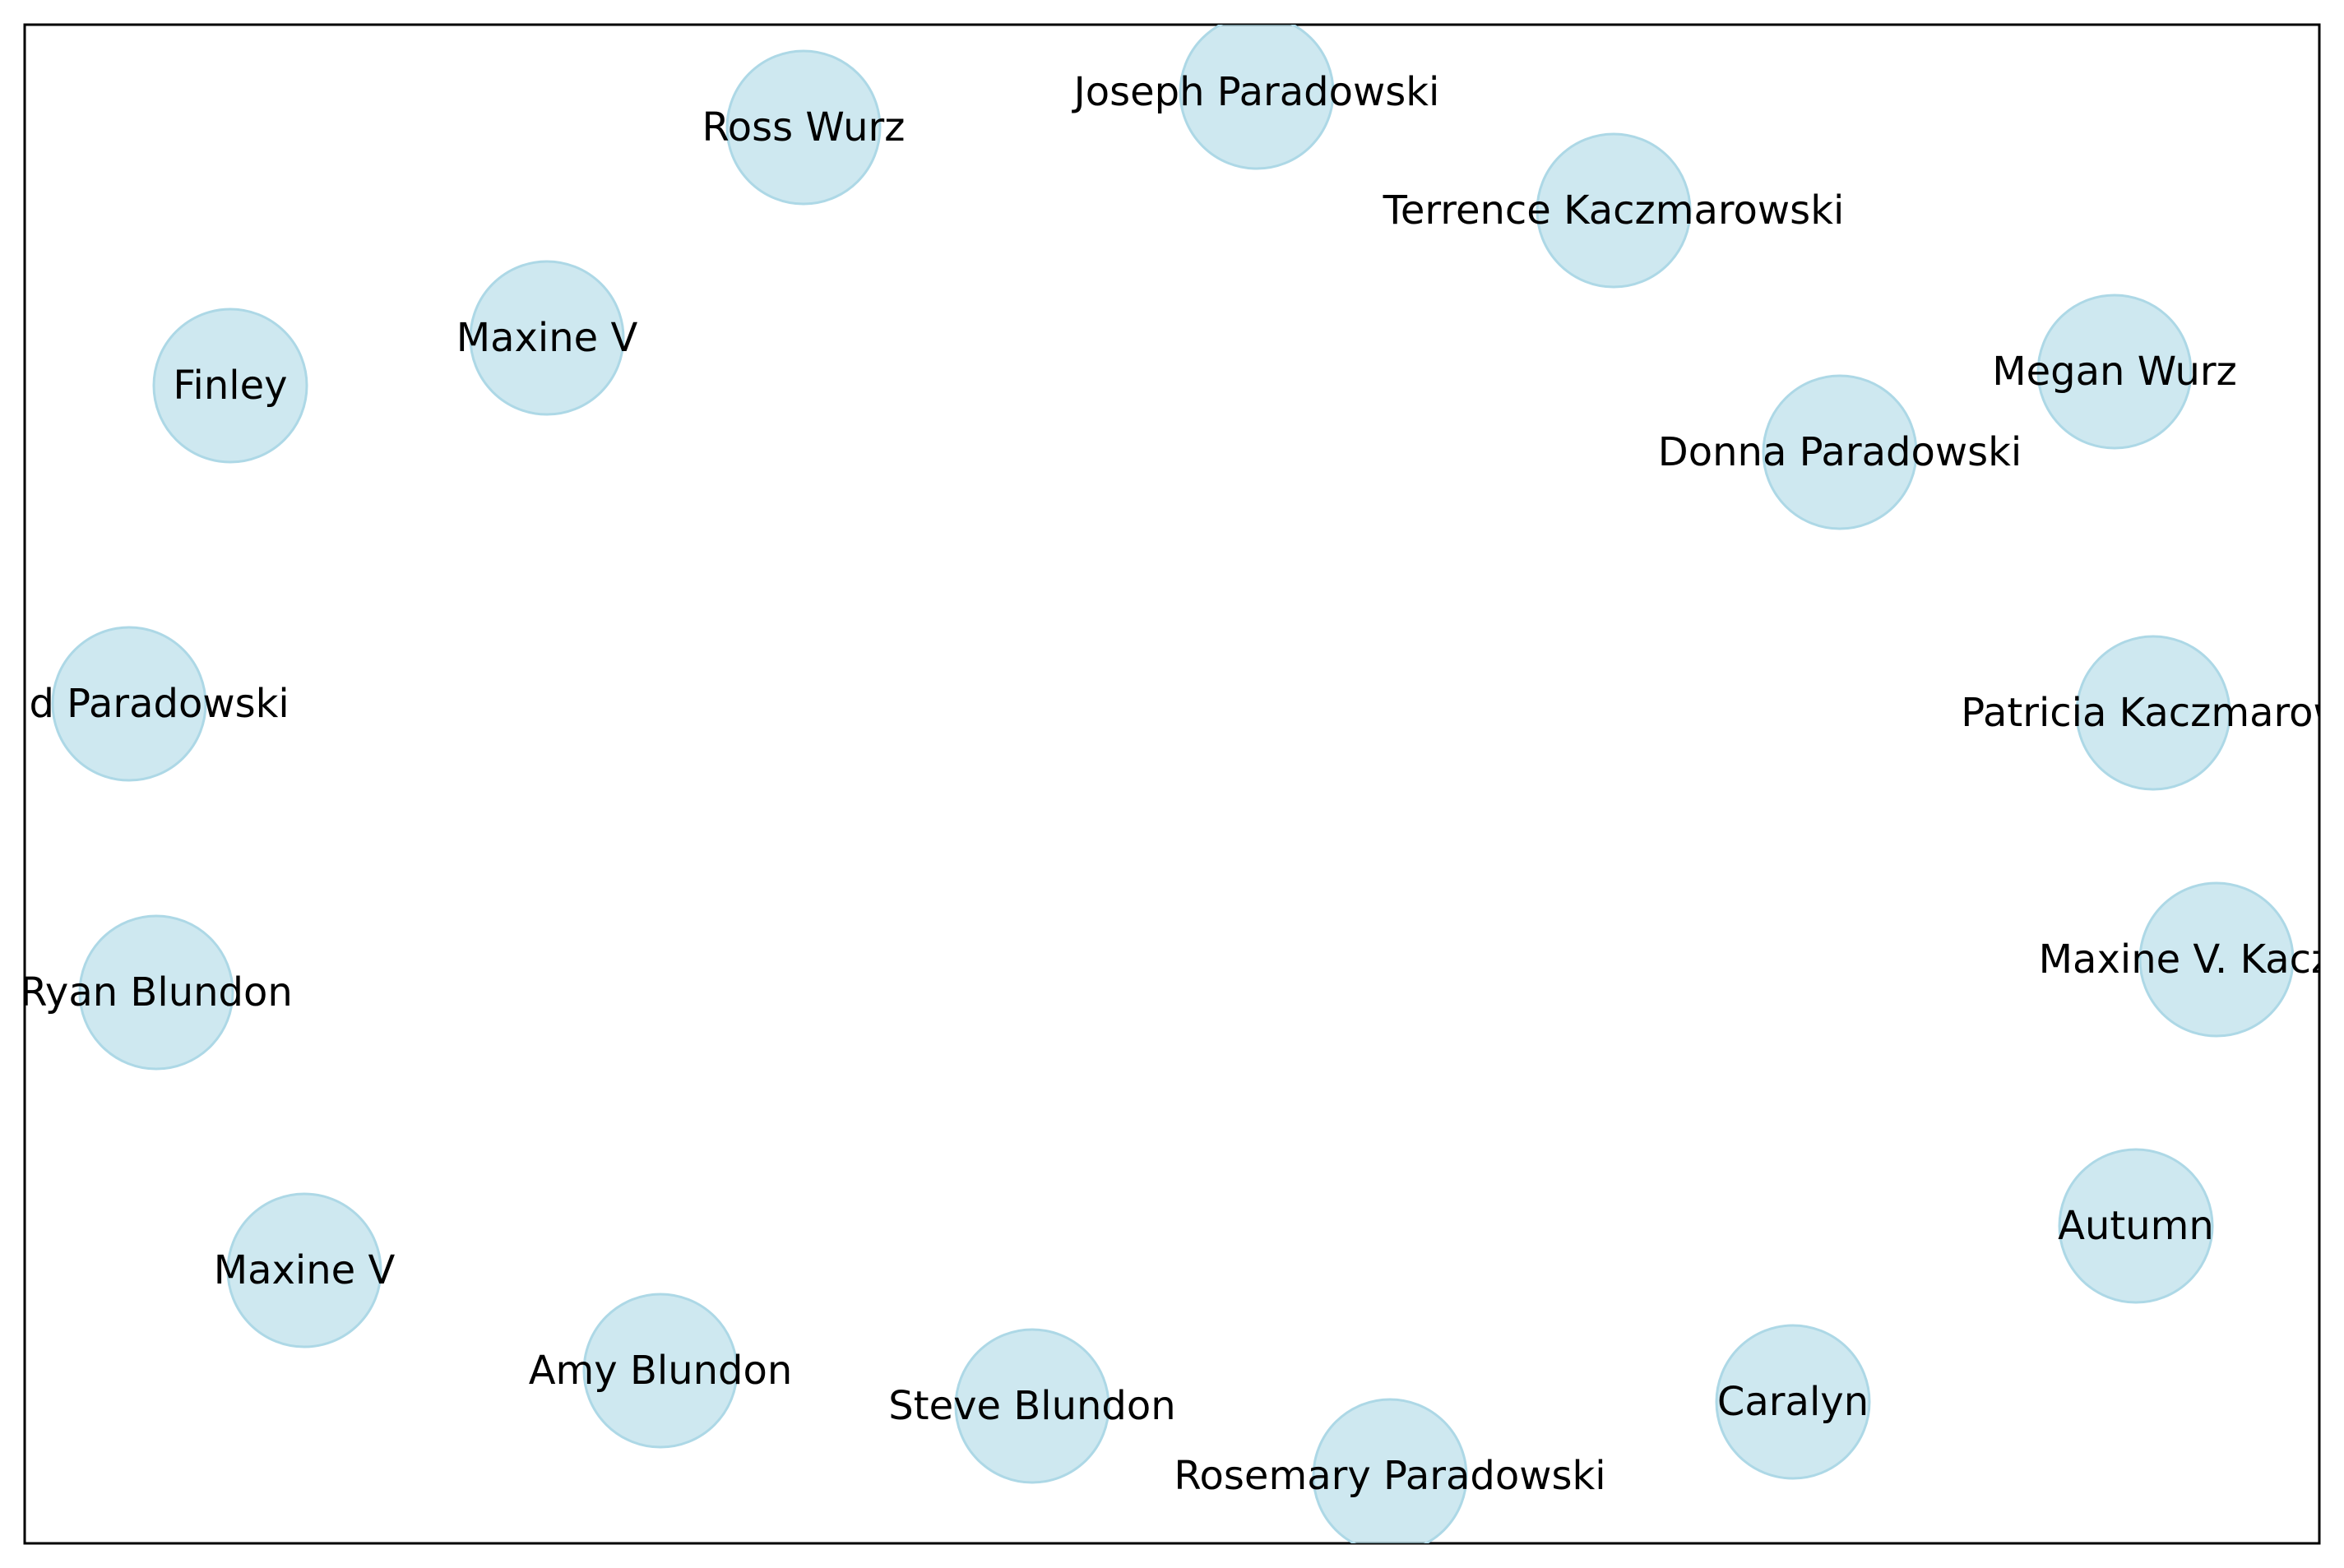 The image size is (2344, 1568). I want to click on node-label: Donna Paradowski, so click(1840, 452).